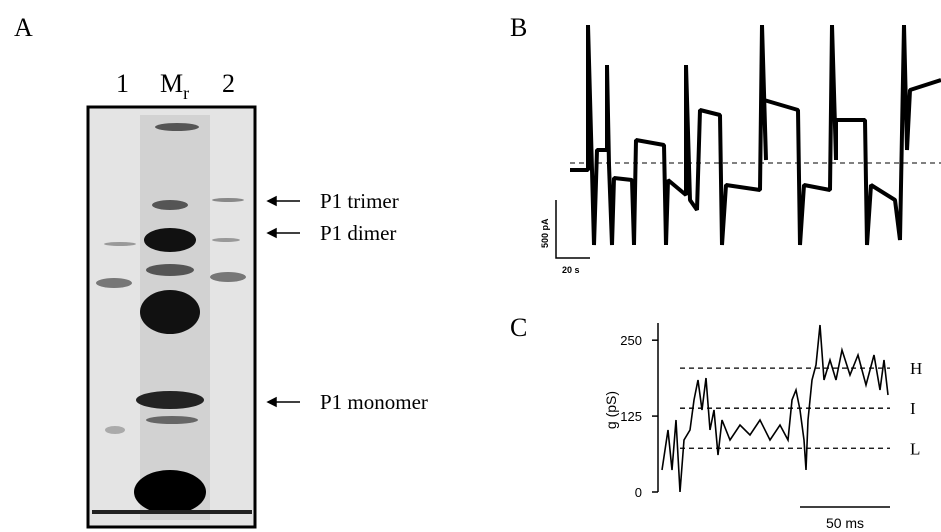 This screenshot has width=941, height=532. I want to click on lane-label: 1, so click(122, 83).